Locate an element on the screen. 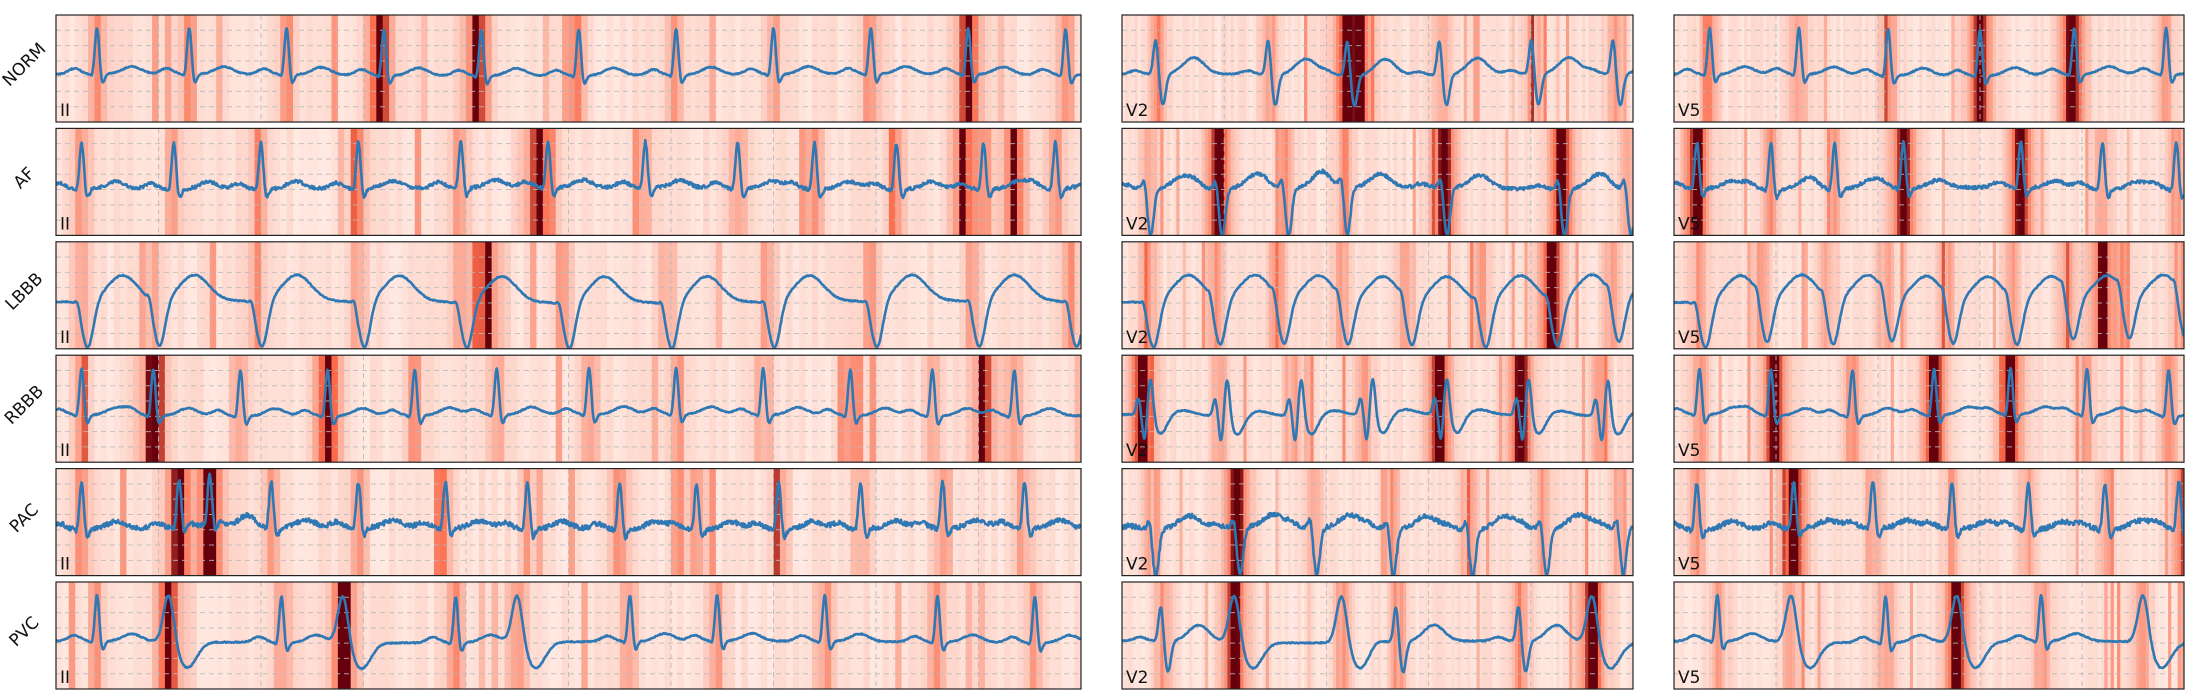 Image resolution: width=2200 pixels, height=700 pixels. row-labels: NORM AF LBBB RBBB PAC PVC is located at coordinates (25, 345).